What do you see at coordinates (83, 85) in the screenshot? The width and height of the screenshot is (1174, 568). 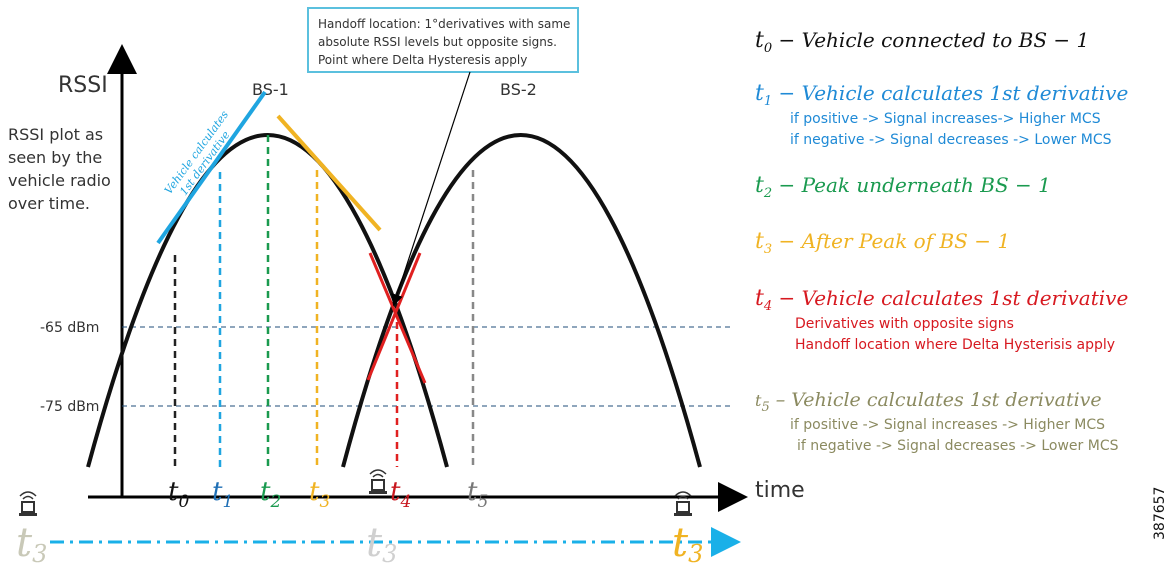 I see `y-label: RSSI` at bounding box center [83, 85].